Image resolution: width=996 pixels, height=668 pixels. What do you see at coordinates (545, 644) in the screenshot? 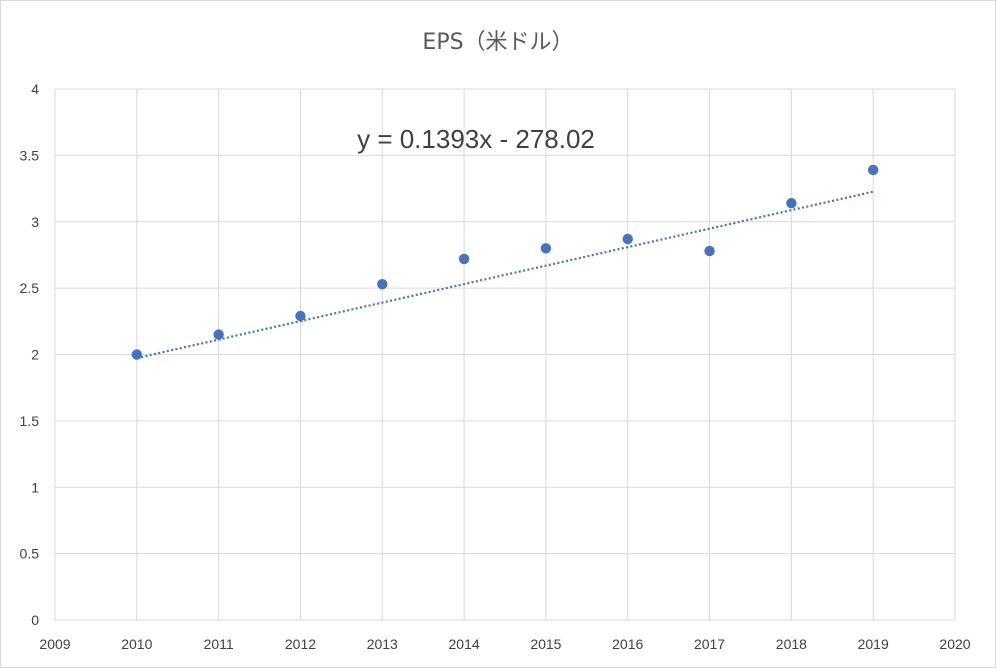
I see `x-tick-label: 2015` at bounding box center [545, 644].